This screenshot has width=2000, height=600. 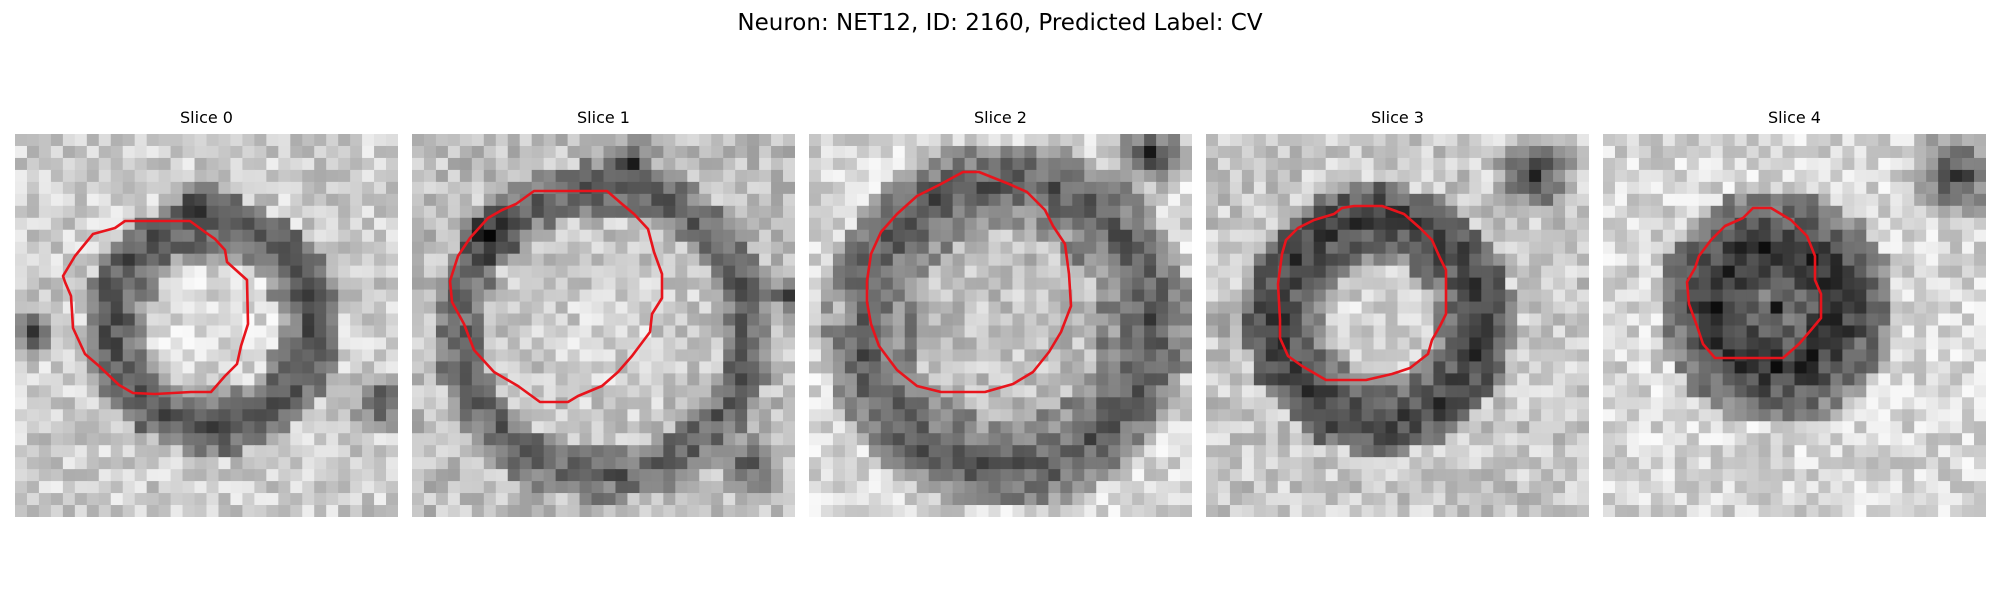 What do you see at coordinates (1794, 117) in the screenshot?
I see `slice-title: Slice 4` at bounding box center [1794, 117].